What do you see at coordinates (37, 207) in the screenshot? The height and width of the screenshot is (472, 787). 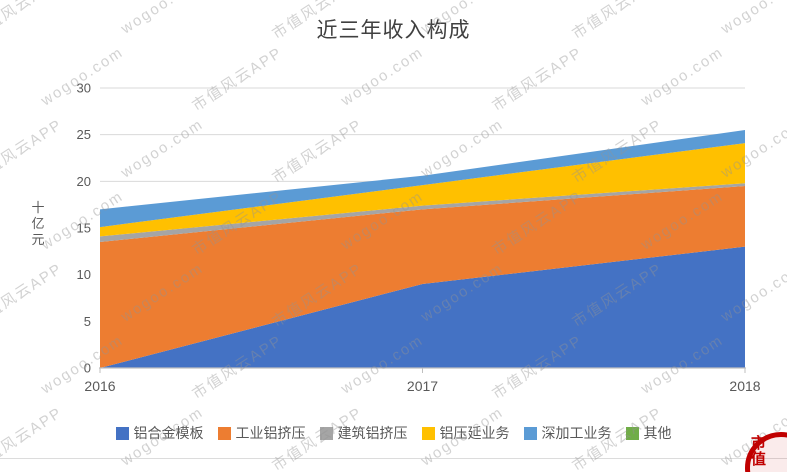 I see `y-axis-title-char: 十` at bounding box center [37, 207].